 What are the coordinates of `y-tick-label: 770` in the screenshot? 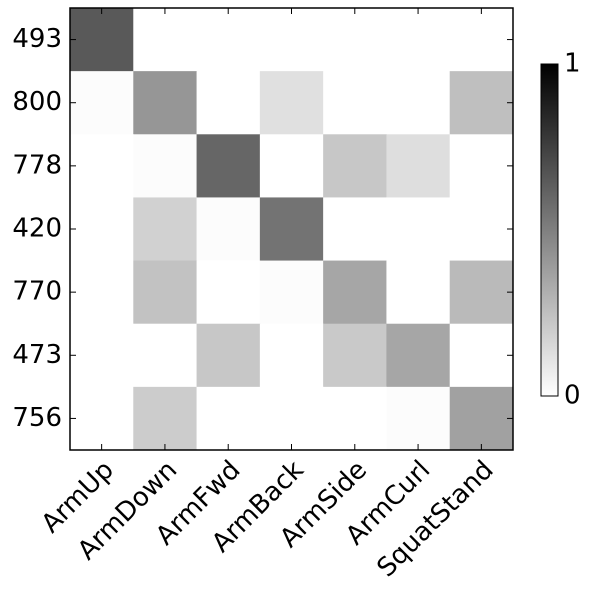 It's located at (37, 292).